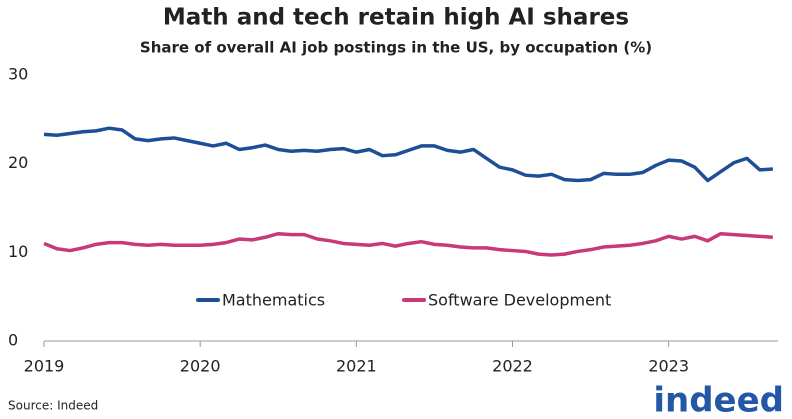 The image size is (792, 419). What do you see at coordinates (668, 366) in the screenshot?
I see `x-tick-label: 2023` at bounding box center [668, 366].